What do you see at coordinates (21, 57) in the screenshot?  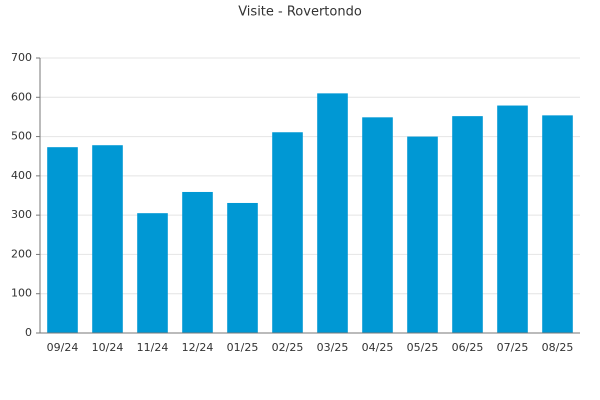 I see `y-tick-label: 700` at bounding box center [21, 57].